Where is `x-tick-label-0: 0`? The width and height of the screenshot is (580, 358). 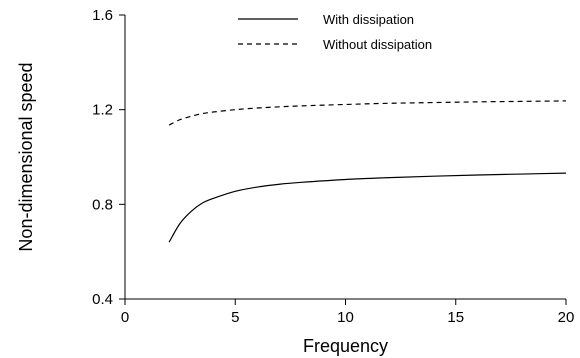
x-tick-label-0: 0 is located at coordinates (125, 317).